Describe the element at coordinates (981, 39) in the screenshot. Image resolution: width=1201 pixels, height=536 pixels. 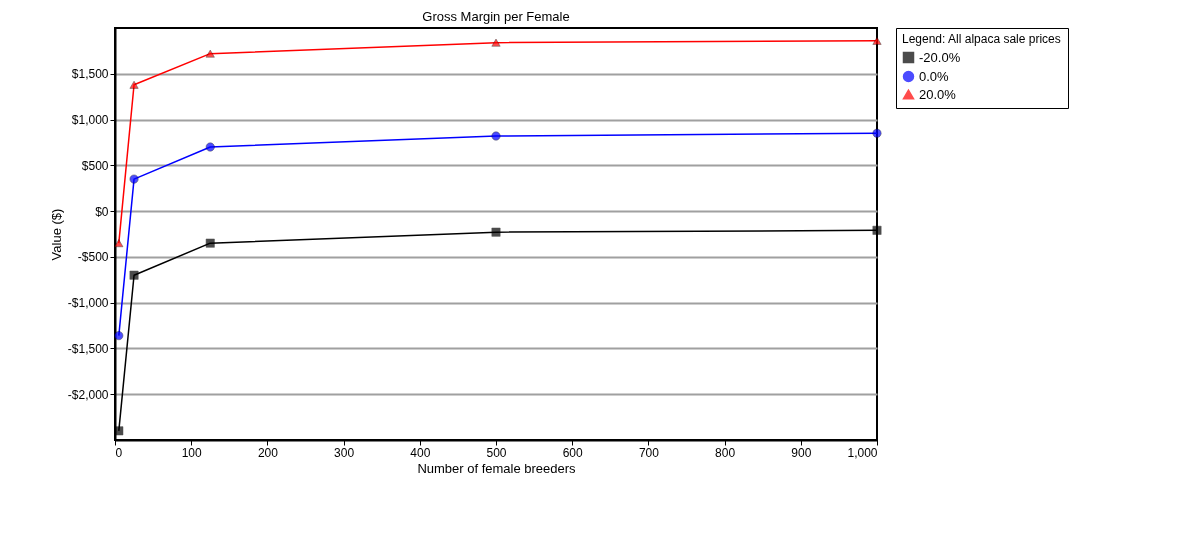
I see `legend-title: Legend: All alpaca sale prices` at that location.